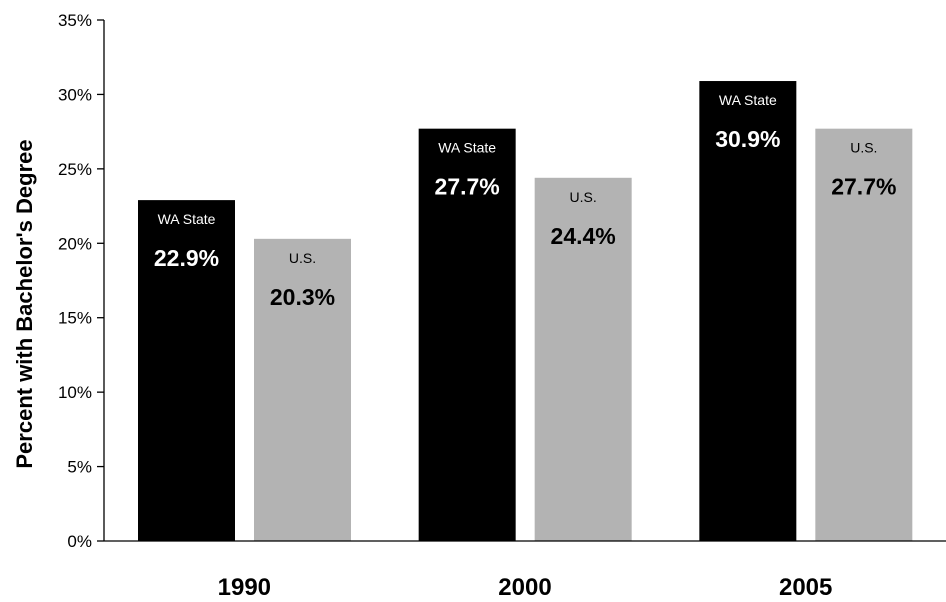 This screenshot has width=946, height=602. What do you see at coordinates (75, 318) in the screenshot?
I see `y-tick-label: 15%` at bounding box center [75, 318].